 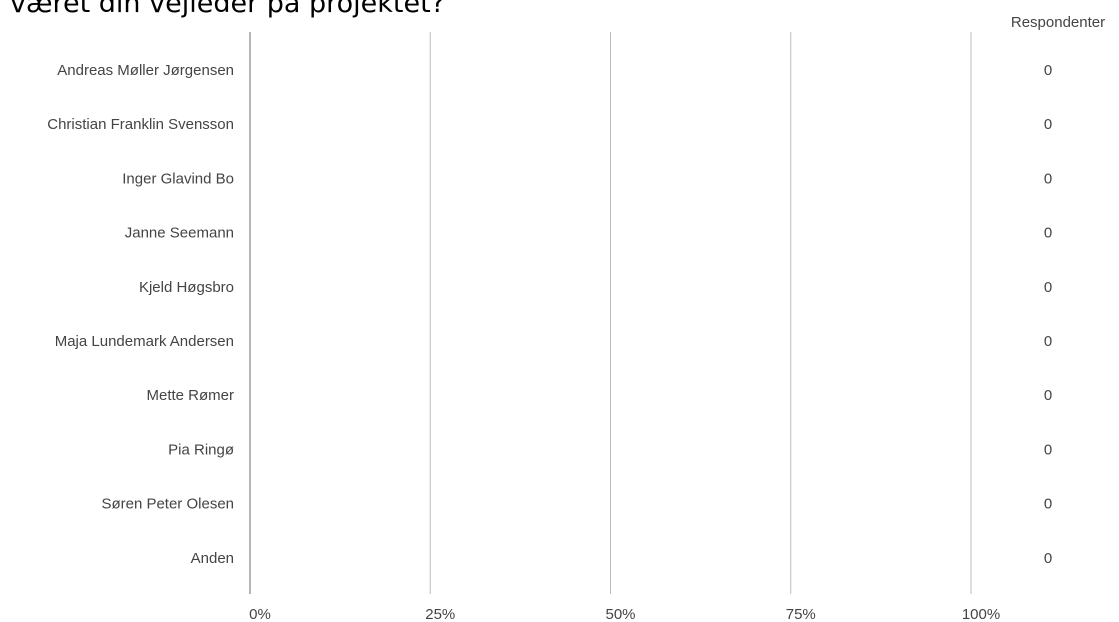 I want to click on x-tick-label: 50%, so click(x=620, y=614).